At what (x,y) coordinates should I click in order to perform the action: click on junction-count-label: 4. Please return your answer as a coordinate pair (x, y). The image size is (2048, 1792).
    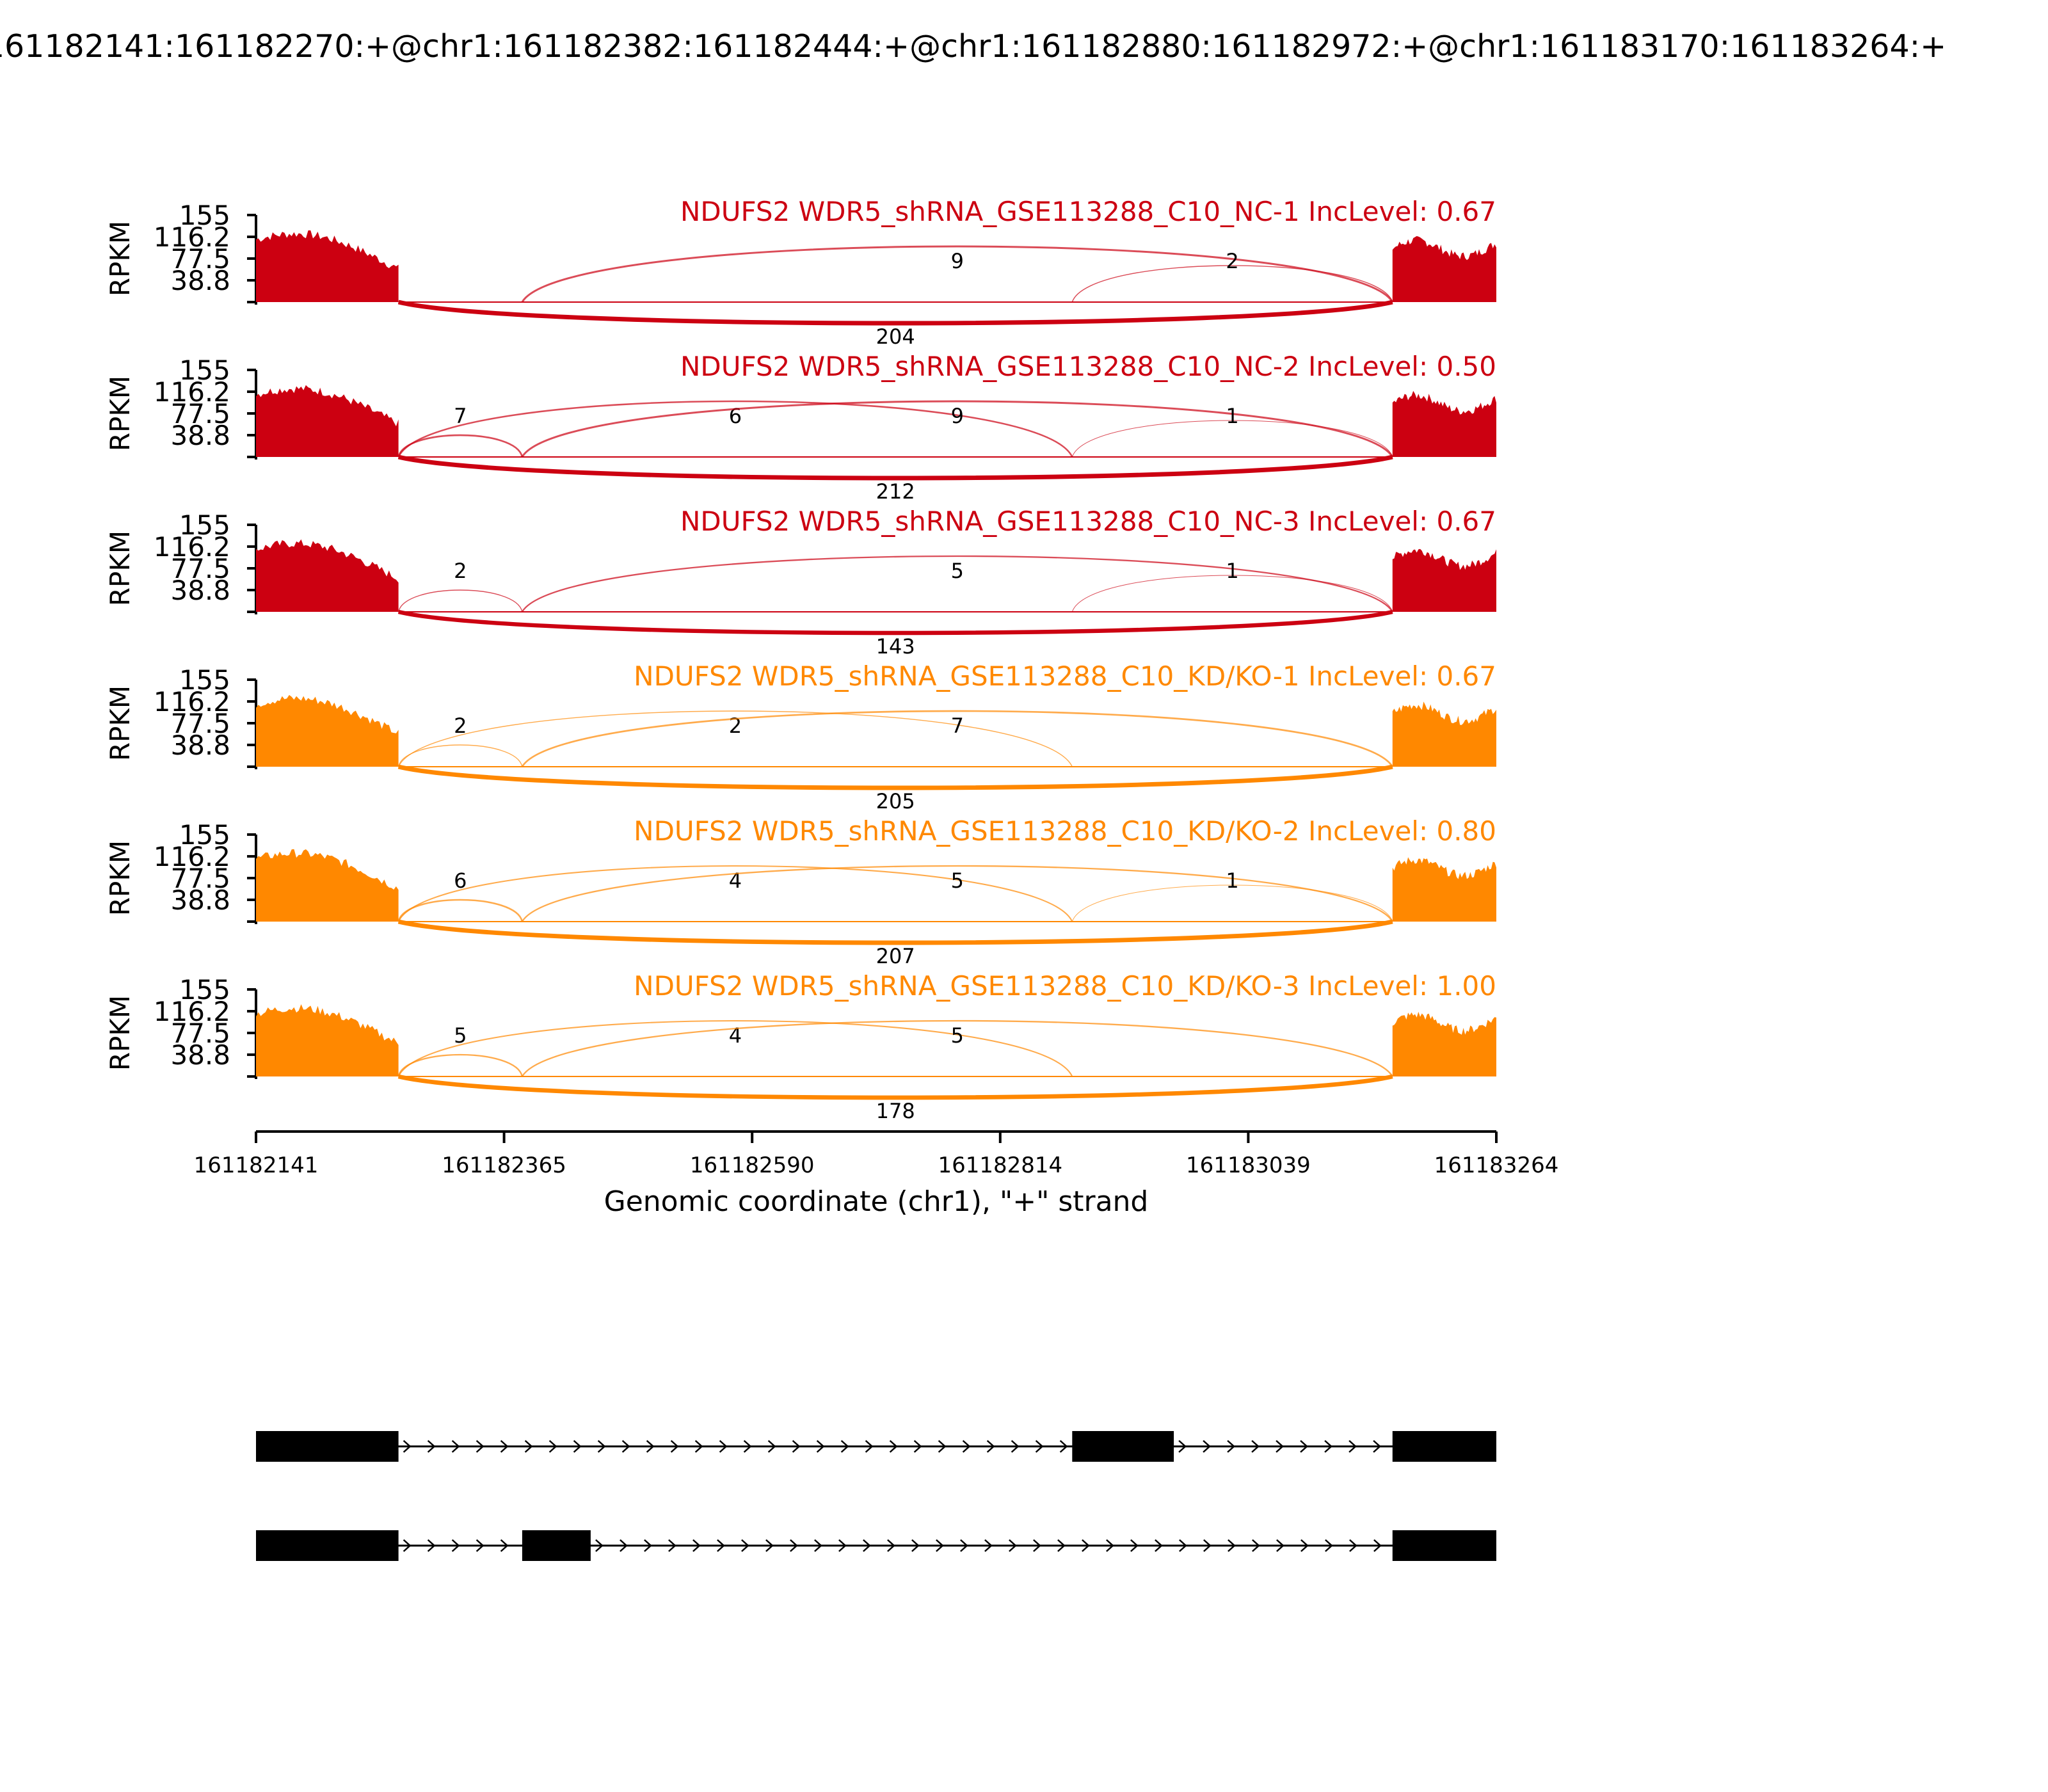
    Looking at the image, I should click on (735, 1035).